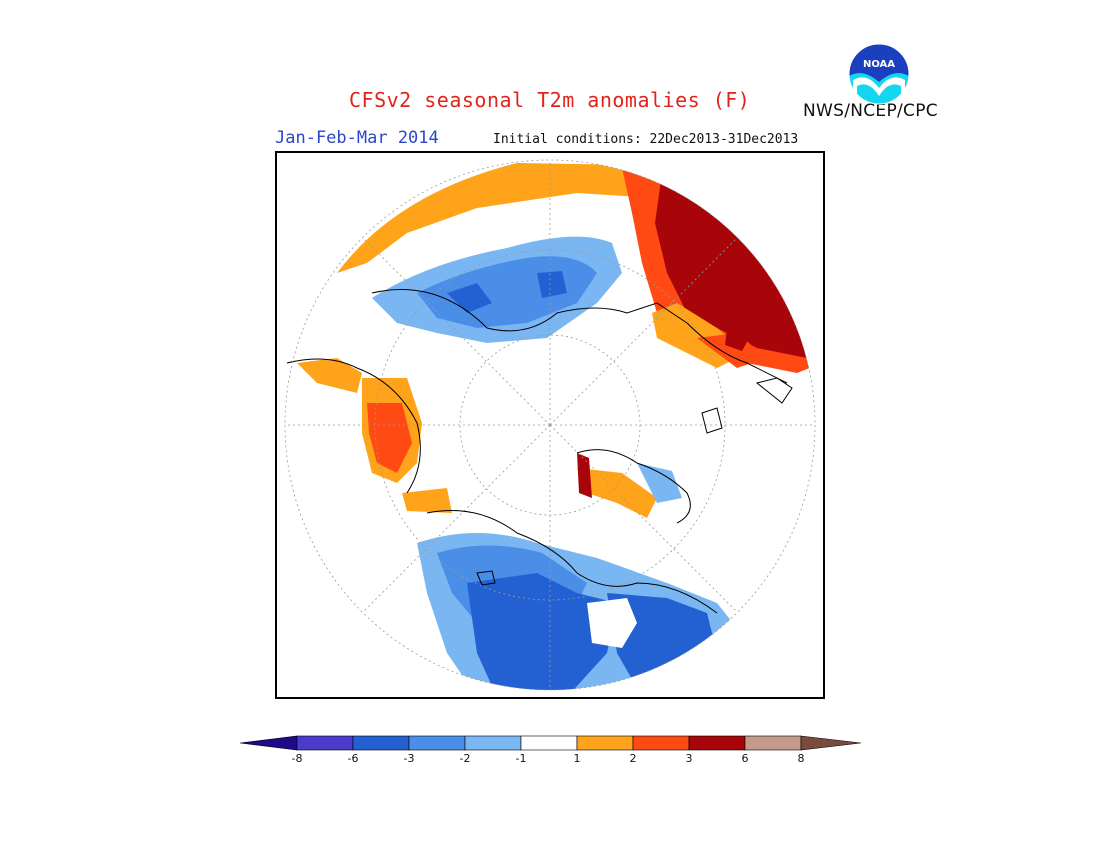 This screenshot has width=1100, height=850. What do you see at coordinates (567, 174) in the screenshot?
I see `anomaly-warm-seasia` at bounding box center [567, 174].